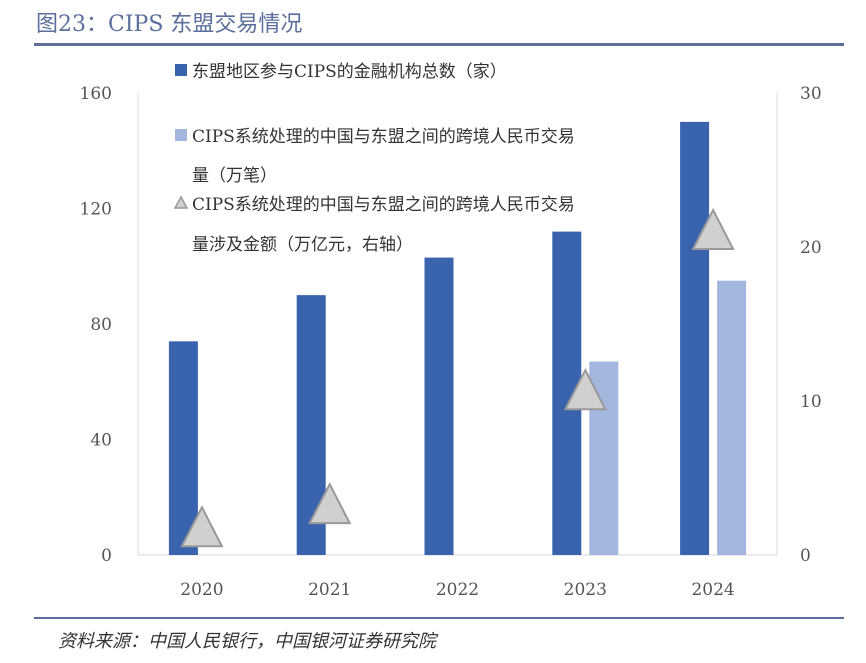 This screenshot has width=866, height=663. Describe the element at coordinates (439, 44) in the screenshot. I see `title-divider` at that location.